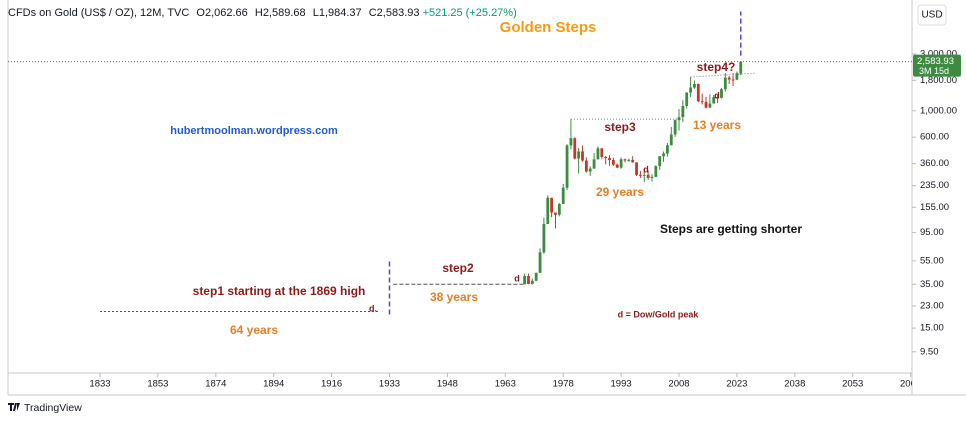 This screenshot has width=966, height=422. I want to click on x-tick-label: 1916, so click(331, 384).